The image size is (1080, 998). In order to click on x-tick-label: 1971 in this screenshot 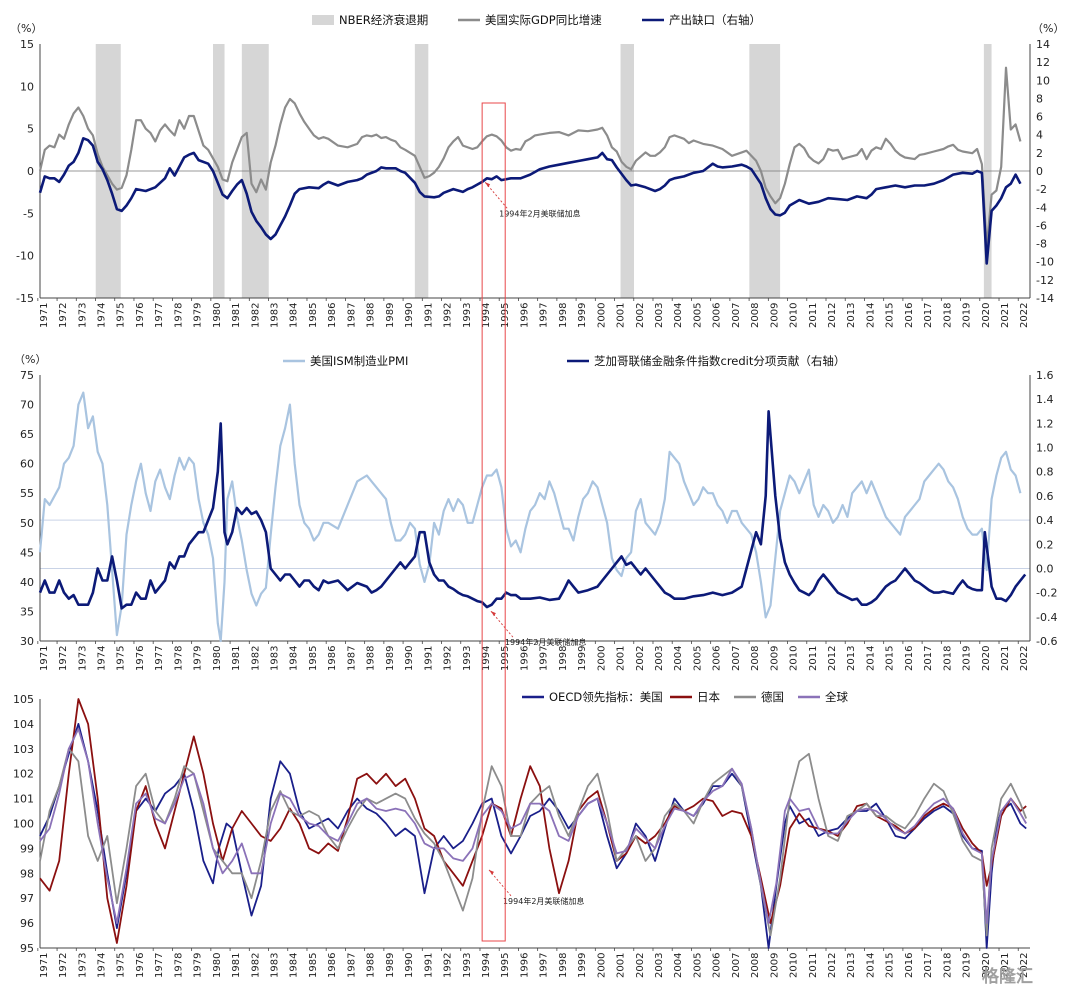, I will do `click(44, 658)`.